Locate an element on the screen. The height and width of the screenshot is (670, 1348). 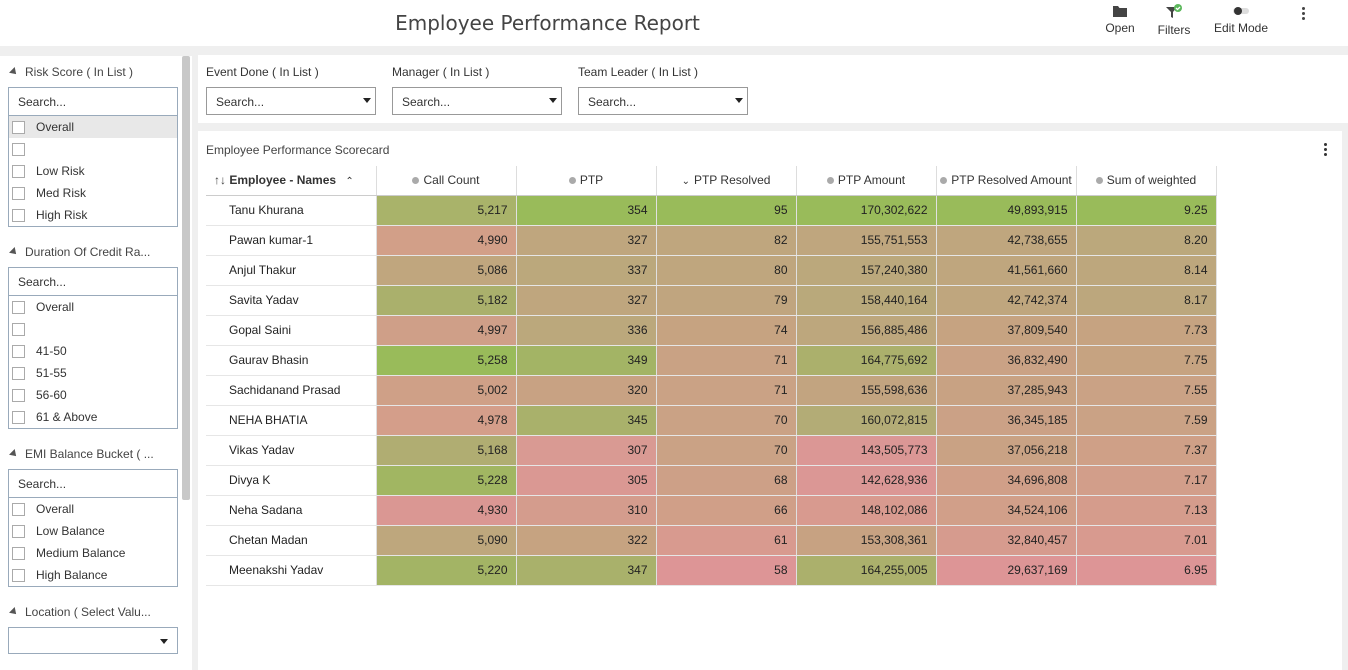
metric-cell: 5,002 is located at coordinates (446, 390).